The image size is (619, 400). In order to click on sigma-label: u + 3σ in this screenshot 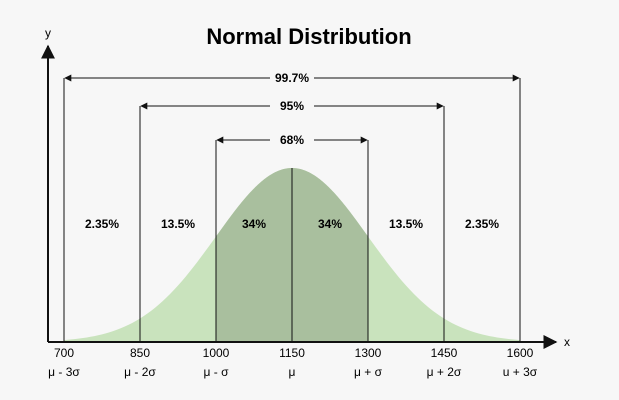, I will do `click(520, 372)`.